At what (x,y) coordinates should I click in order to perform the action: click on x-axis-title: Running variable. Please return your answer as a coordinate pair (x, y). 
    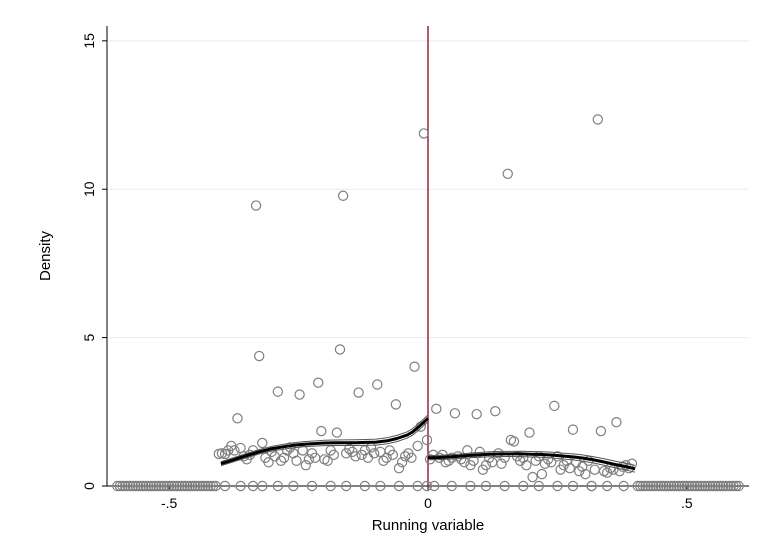
    Looking at the image, I should click on (428, 525).